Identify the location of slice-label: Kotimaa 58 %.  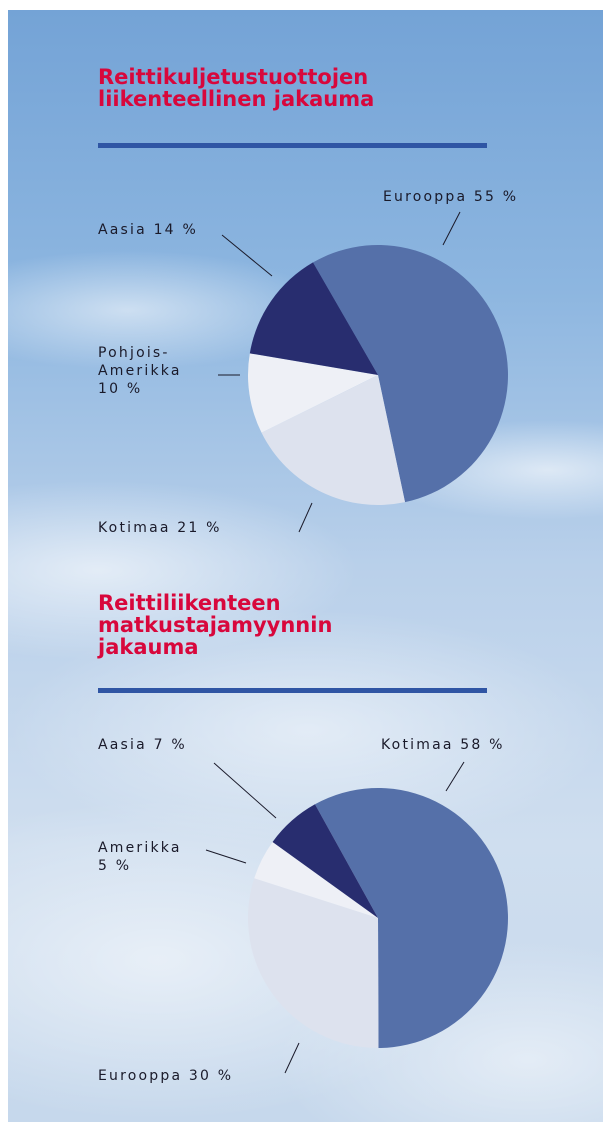
(443, 745).